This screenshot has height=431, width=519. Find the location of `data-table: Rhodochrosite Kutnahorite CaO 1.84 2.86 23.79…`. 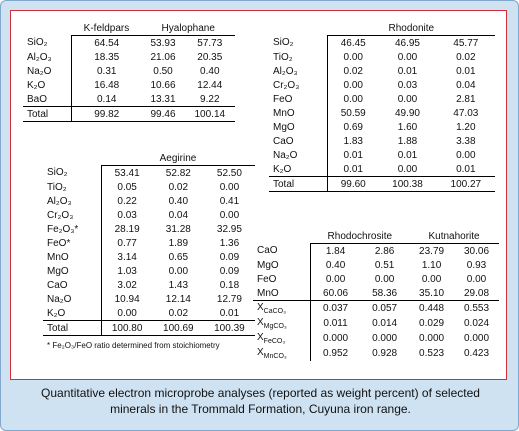

data-table: Rhodochrosite Kutnahorite CaO 1.84 2.86 23.79… is located at coordinates (376, 295).